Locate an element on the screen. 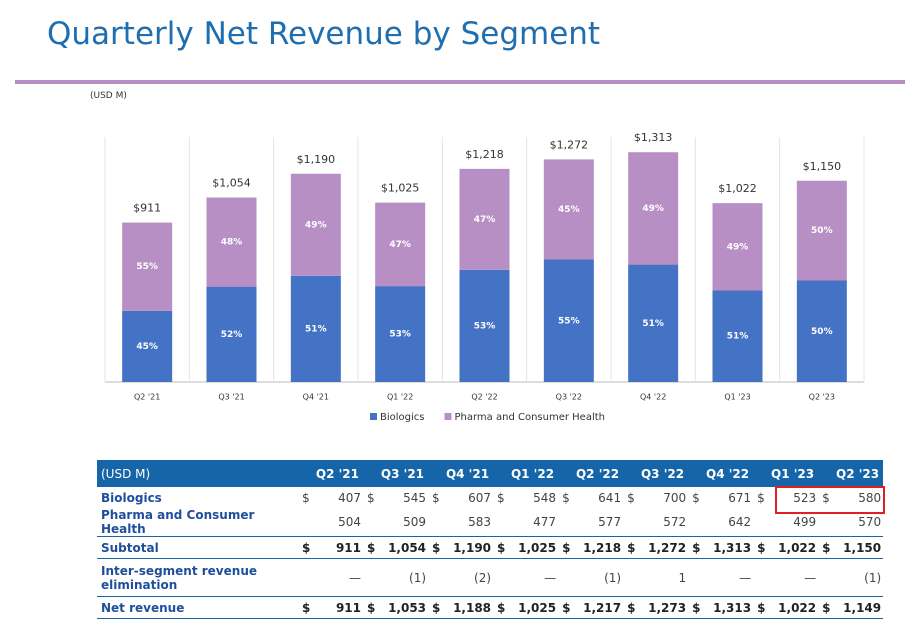 Image resolution: width=905 pixels, height=629 pixels. value-cell: 577 is located at coordinates (599, 522).